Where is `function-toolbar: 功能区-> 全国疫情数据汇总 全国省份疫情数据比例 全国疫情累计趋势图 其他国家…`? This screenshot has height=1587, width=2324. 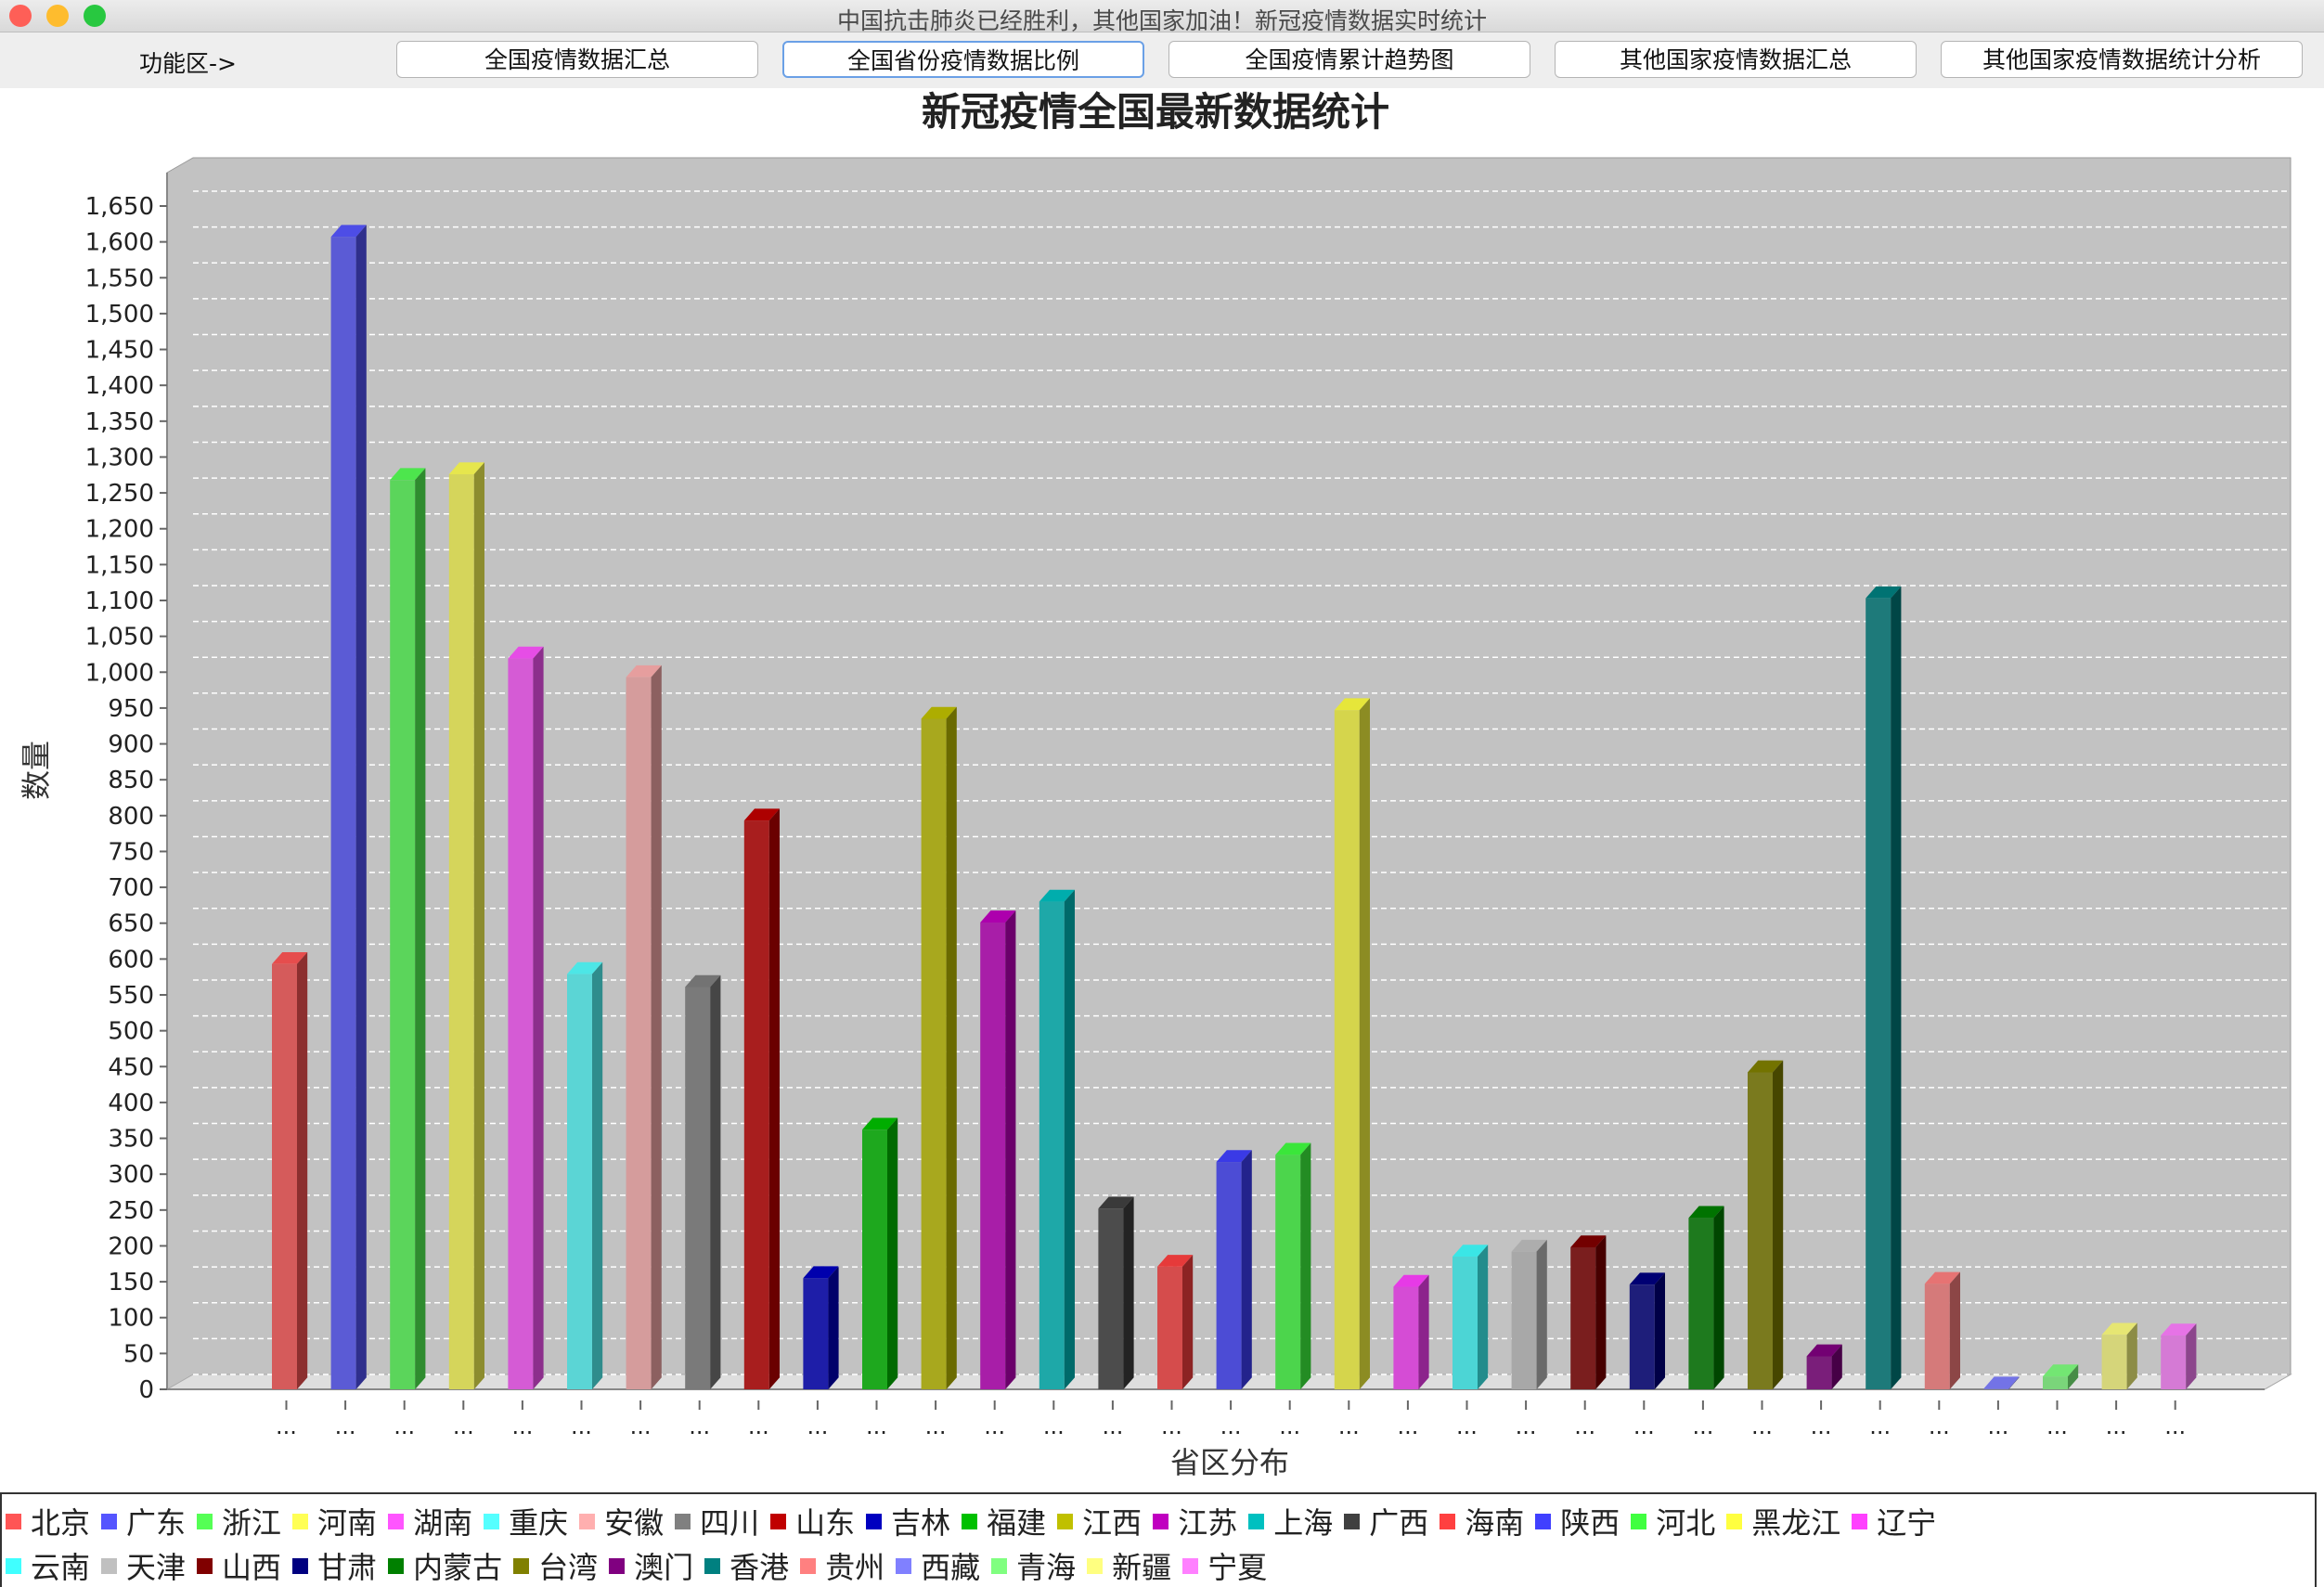
function-toolbar: 功能区-> 全国疫情数据汇总 全国省份疫情数据比例 全国疫情累计趋势图 其他国家… is located at coordinates (1162, 60).